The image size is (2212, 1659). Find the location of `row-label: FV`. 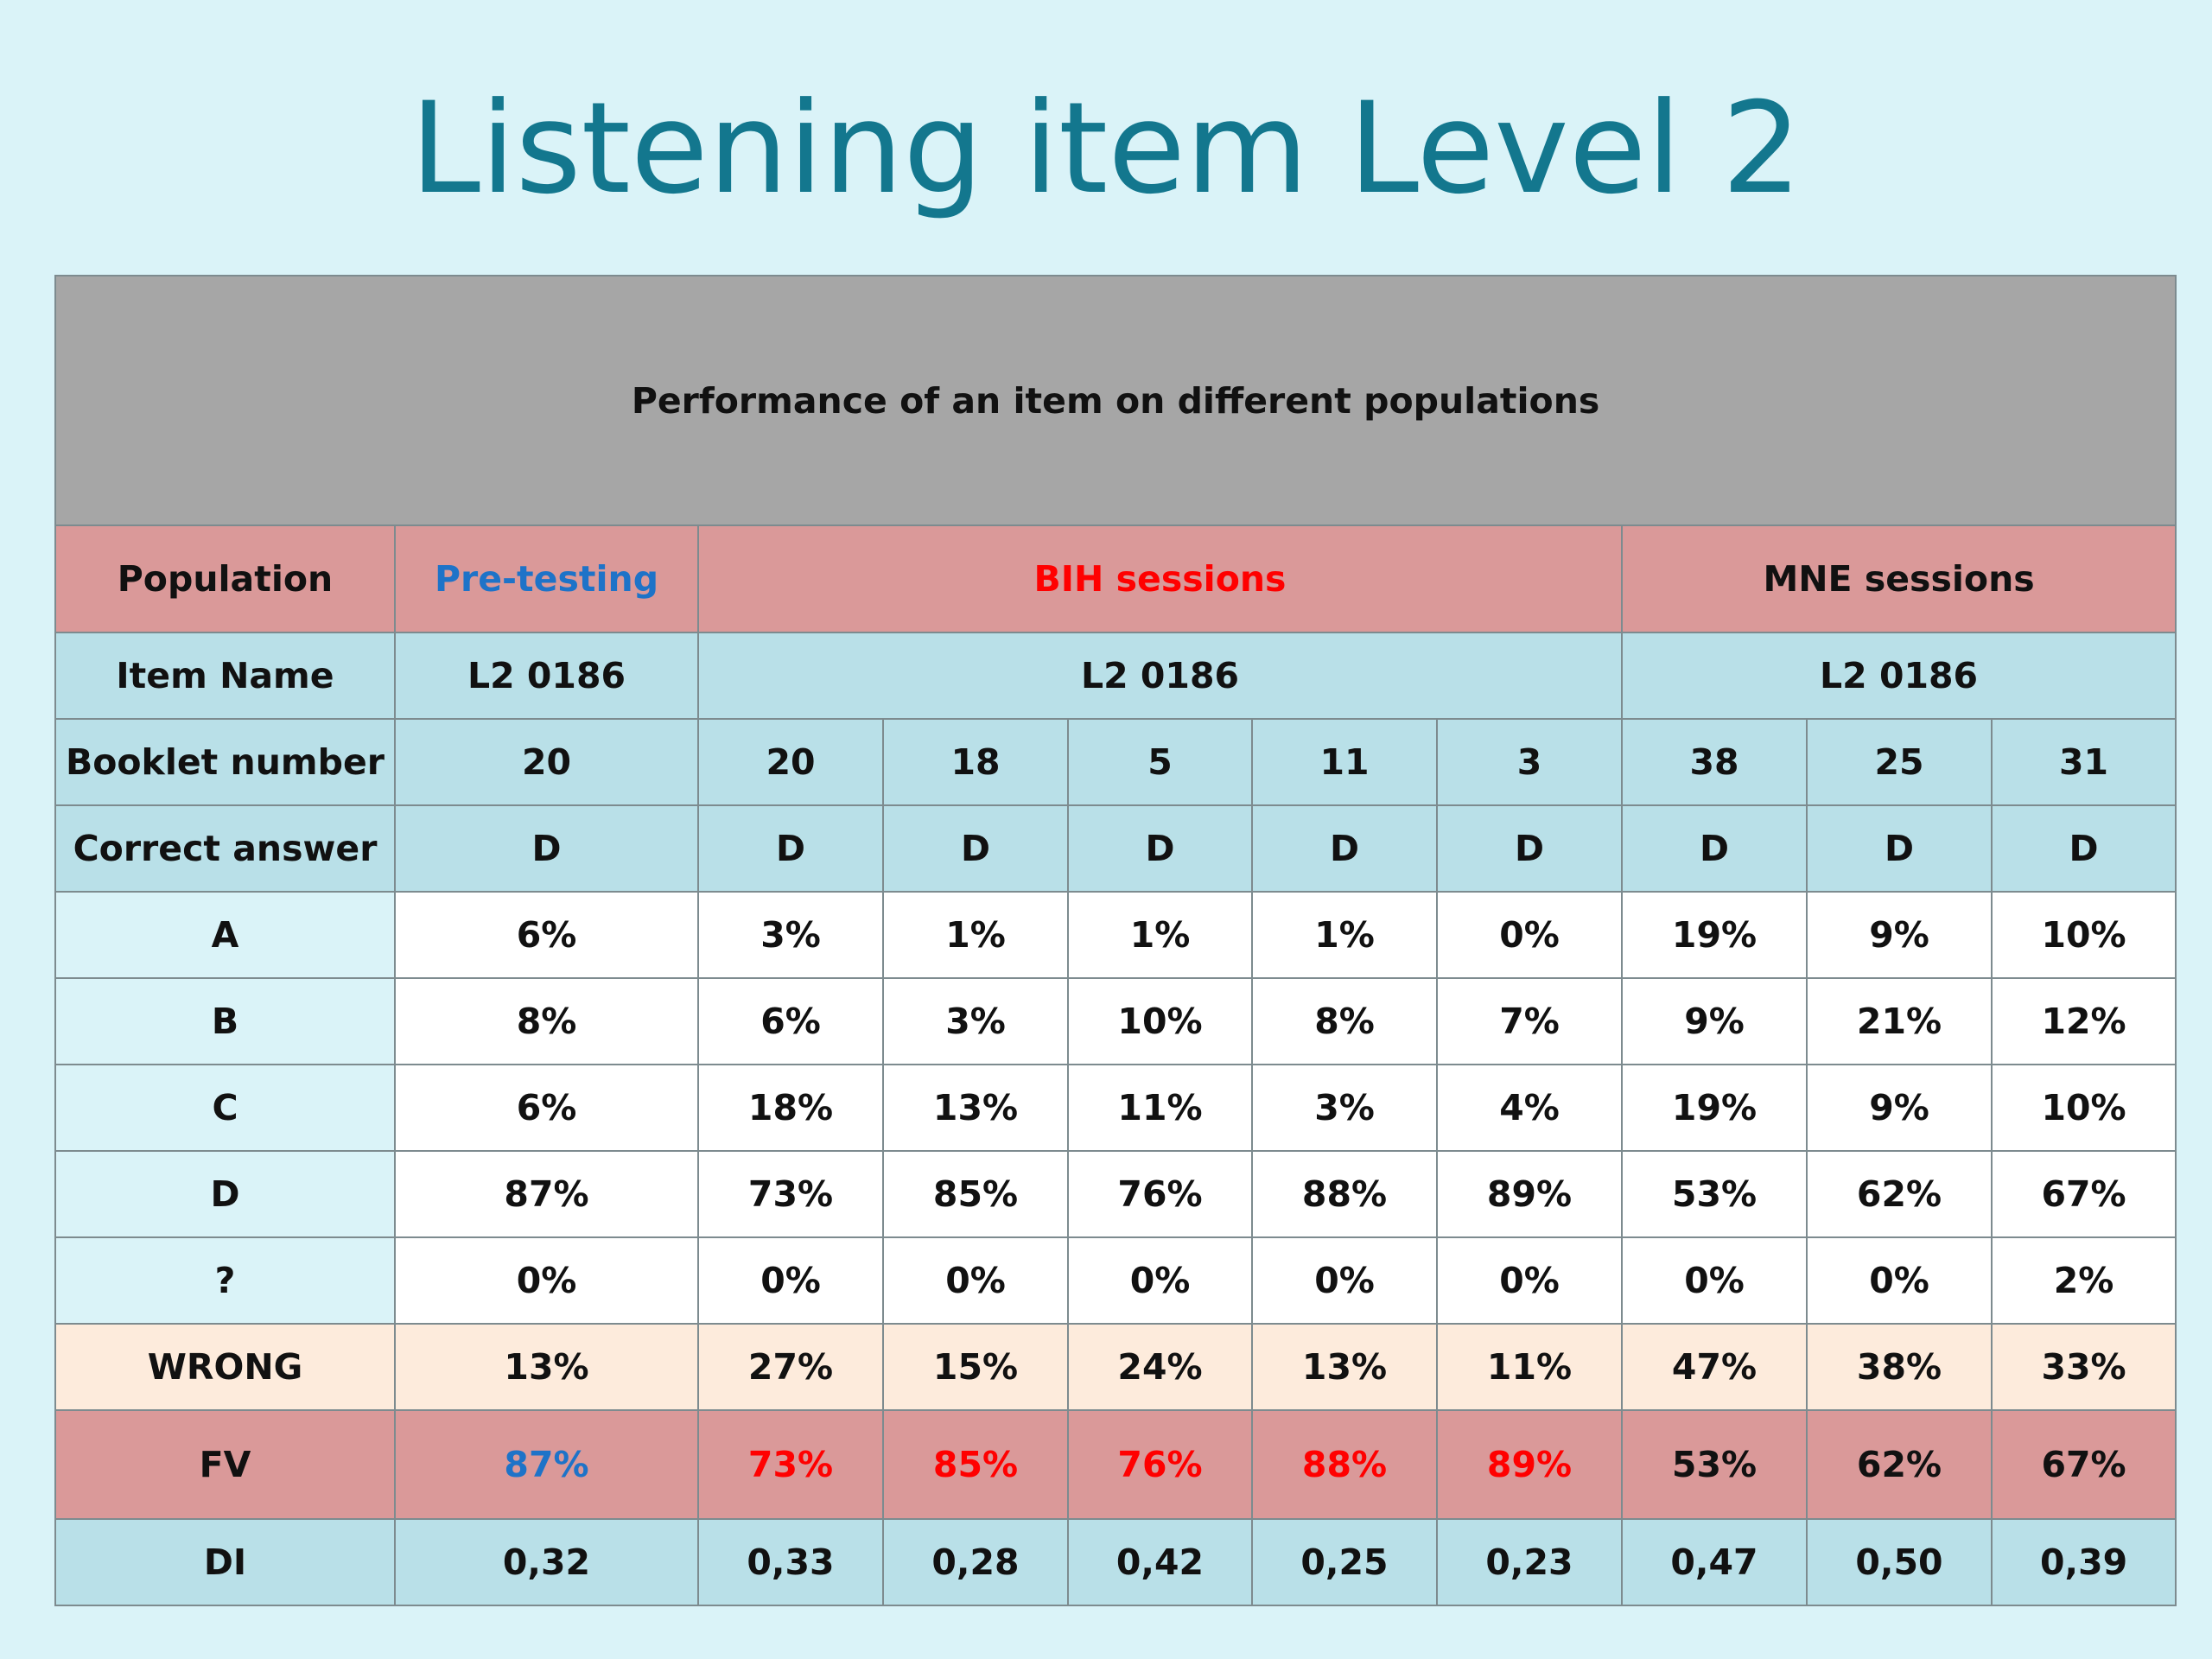

row-label: FV is located at coordinates (225, 1464).